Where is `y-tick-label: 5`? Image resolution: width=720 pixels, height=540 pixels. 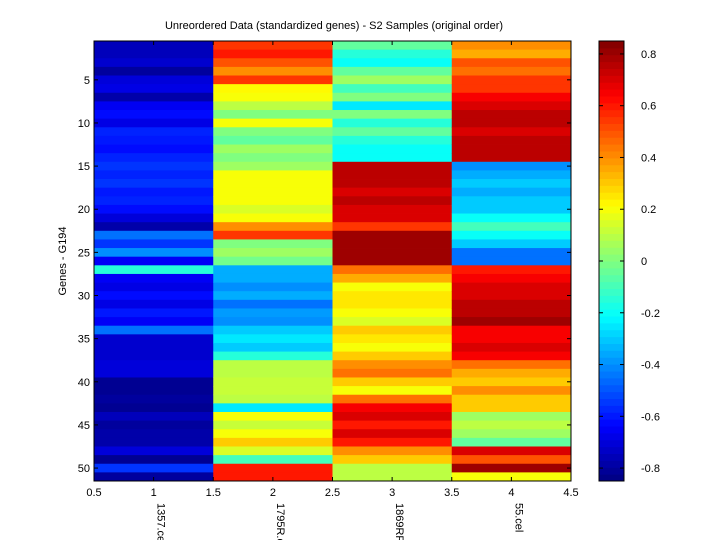 y-tick-label: 5 is located at coordinates (87, 81).